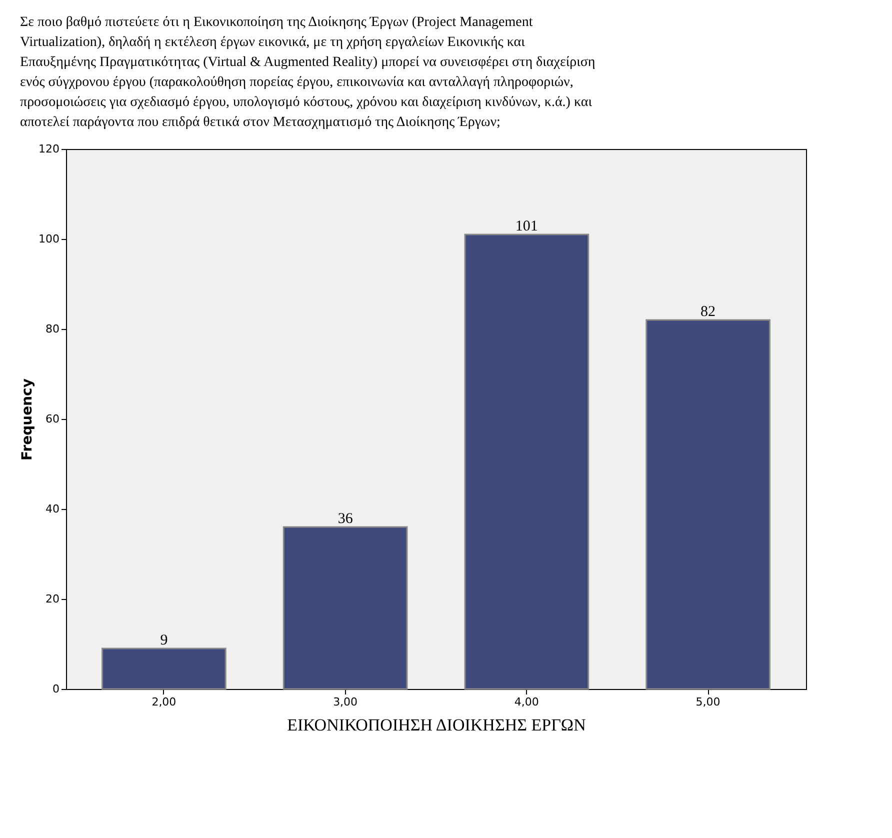 This screenshot has height=838, width=892. I want to click on data-label: 36, so click(346, 519).